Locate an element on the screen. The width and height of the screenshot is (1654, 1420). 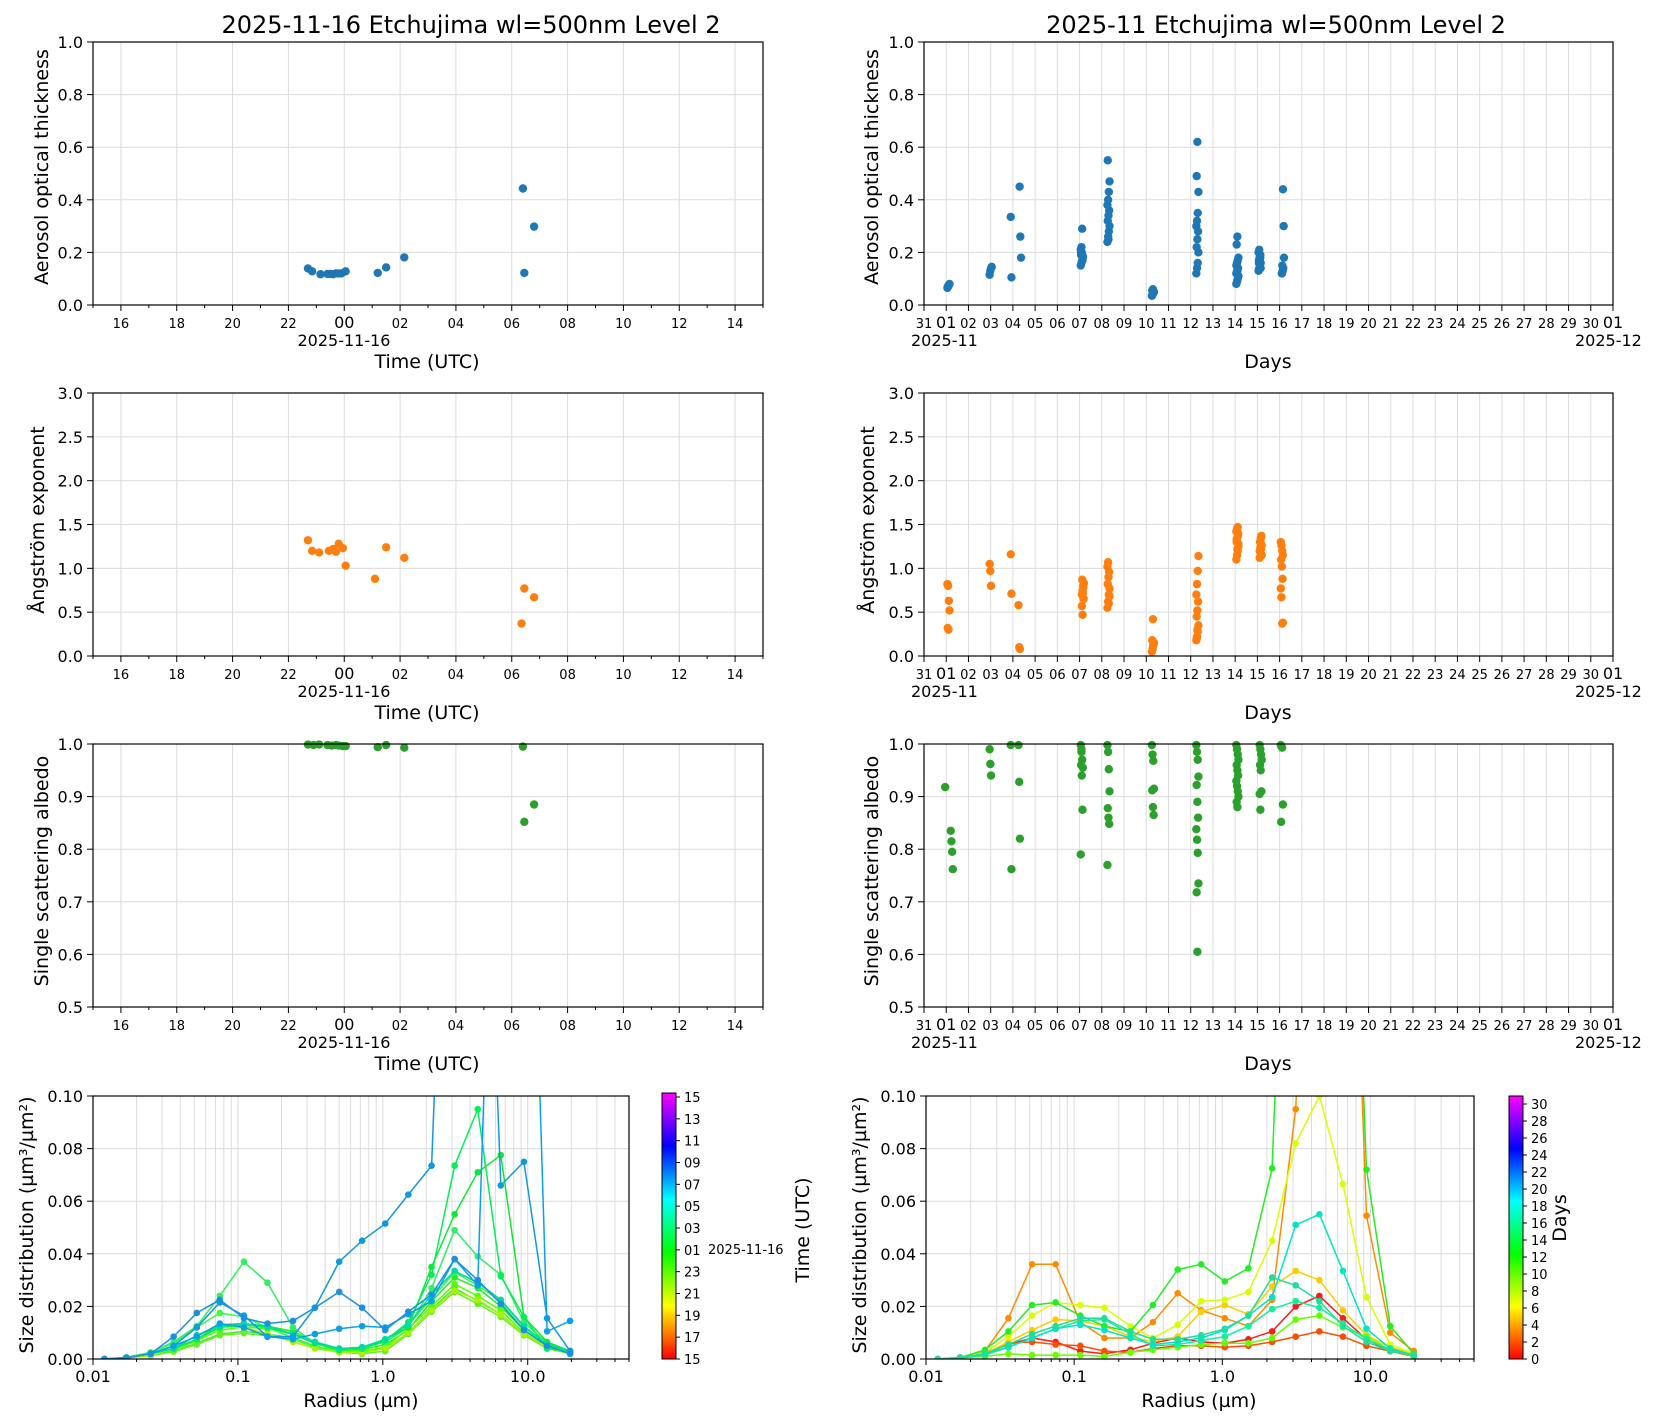
x-tick-label: 27 is located at coordinates (1524, 324).